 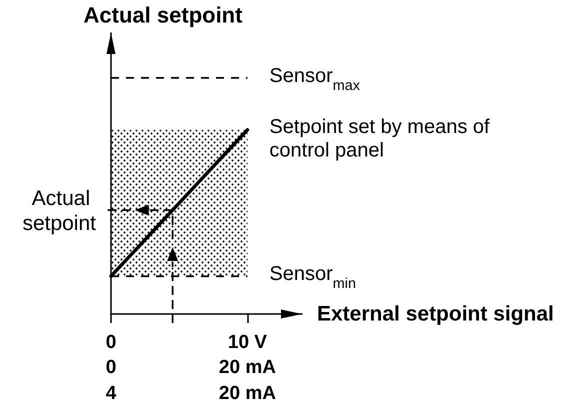 What do you see at coordinates (315, 79) in the screenshot?
I see `series-label: Sensor$_{max}$` at bounding box center [315, 79].